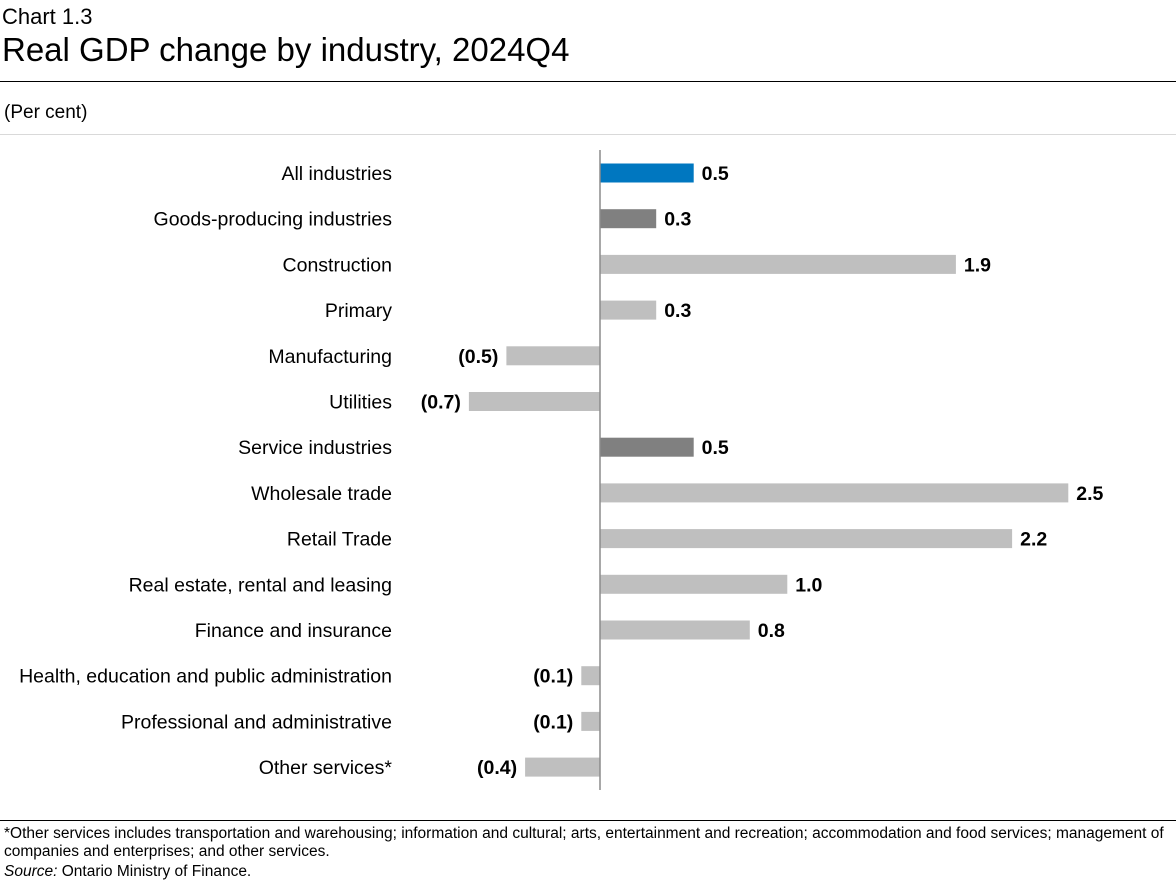 Image resolution: width=1176 pixels, height=888 pixels. Describe the element at coordinates (806, 539) in the screenshot. I see `bar-retail-trade` at that location.